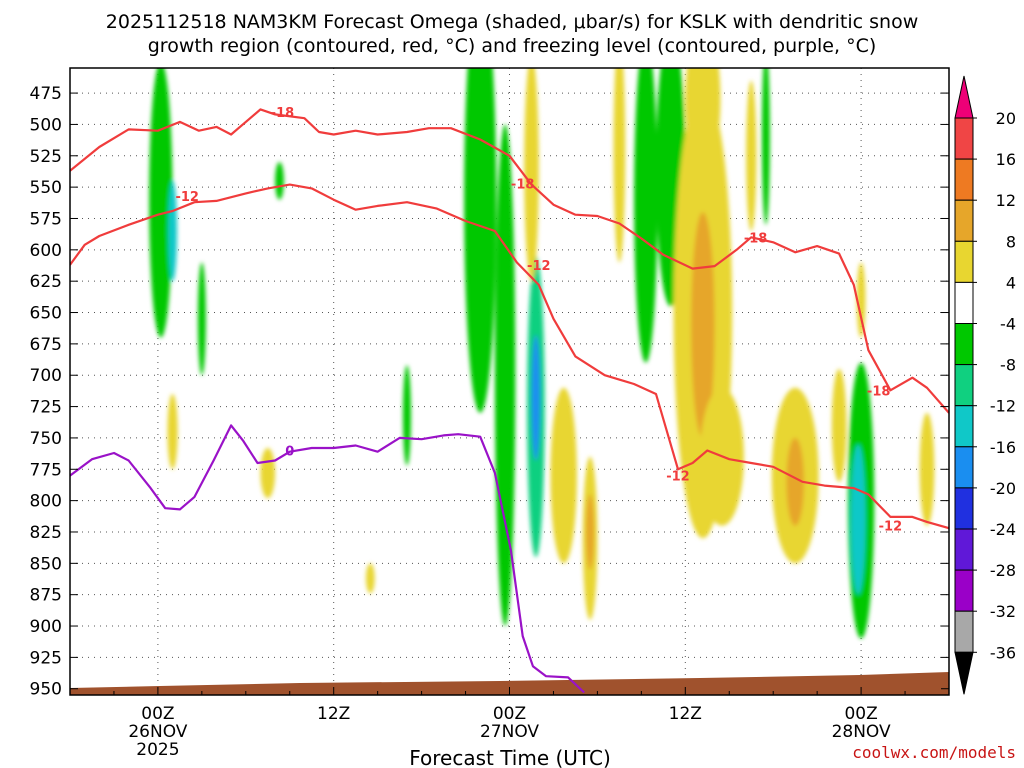 This screenshot has height=768, width=1024. What do you see at coordinates (934, 752) in the screenshot?
I see `credit-text: coolwx.com/models` at bounding box center [934, 752].